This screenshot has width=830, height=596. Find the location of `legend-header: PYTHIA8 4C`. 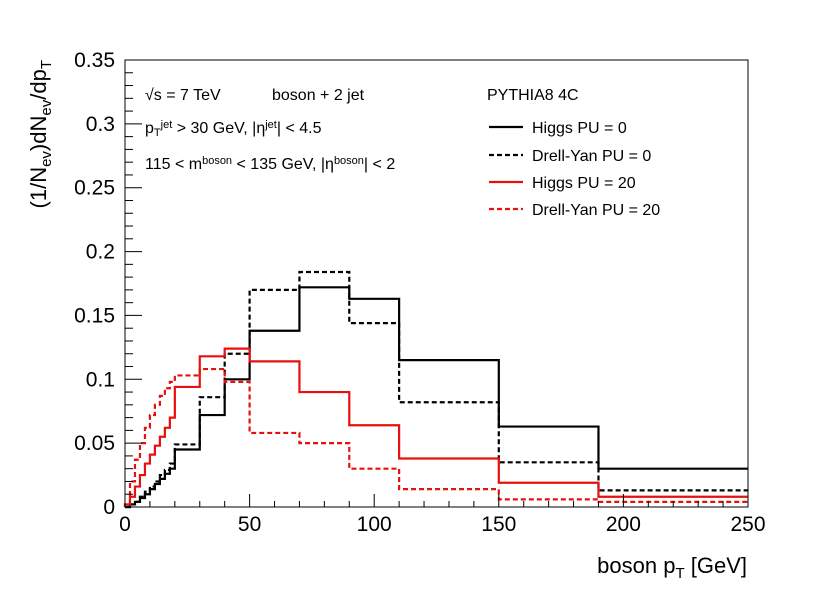

legend-header: PYTHIA8 4C is located at coordinates (533, 95).